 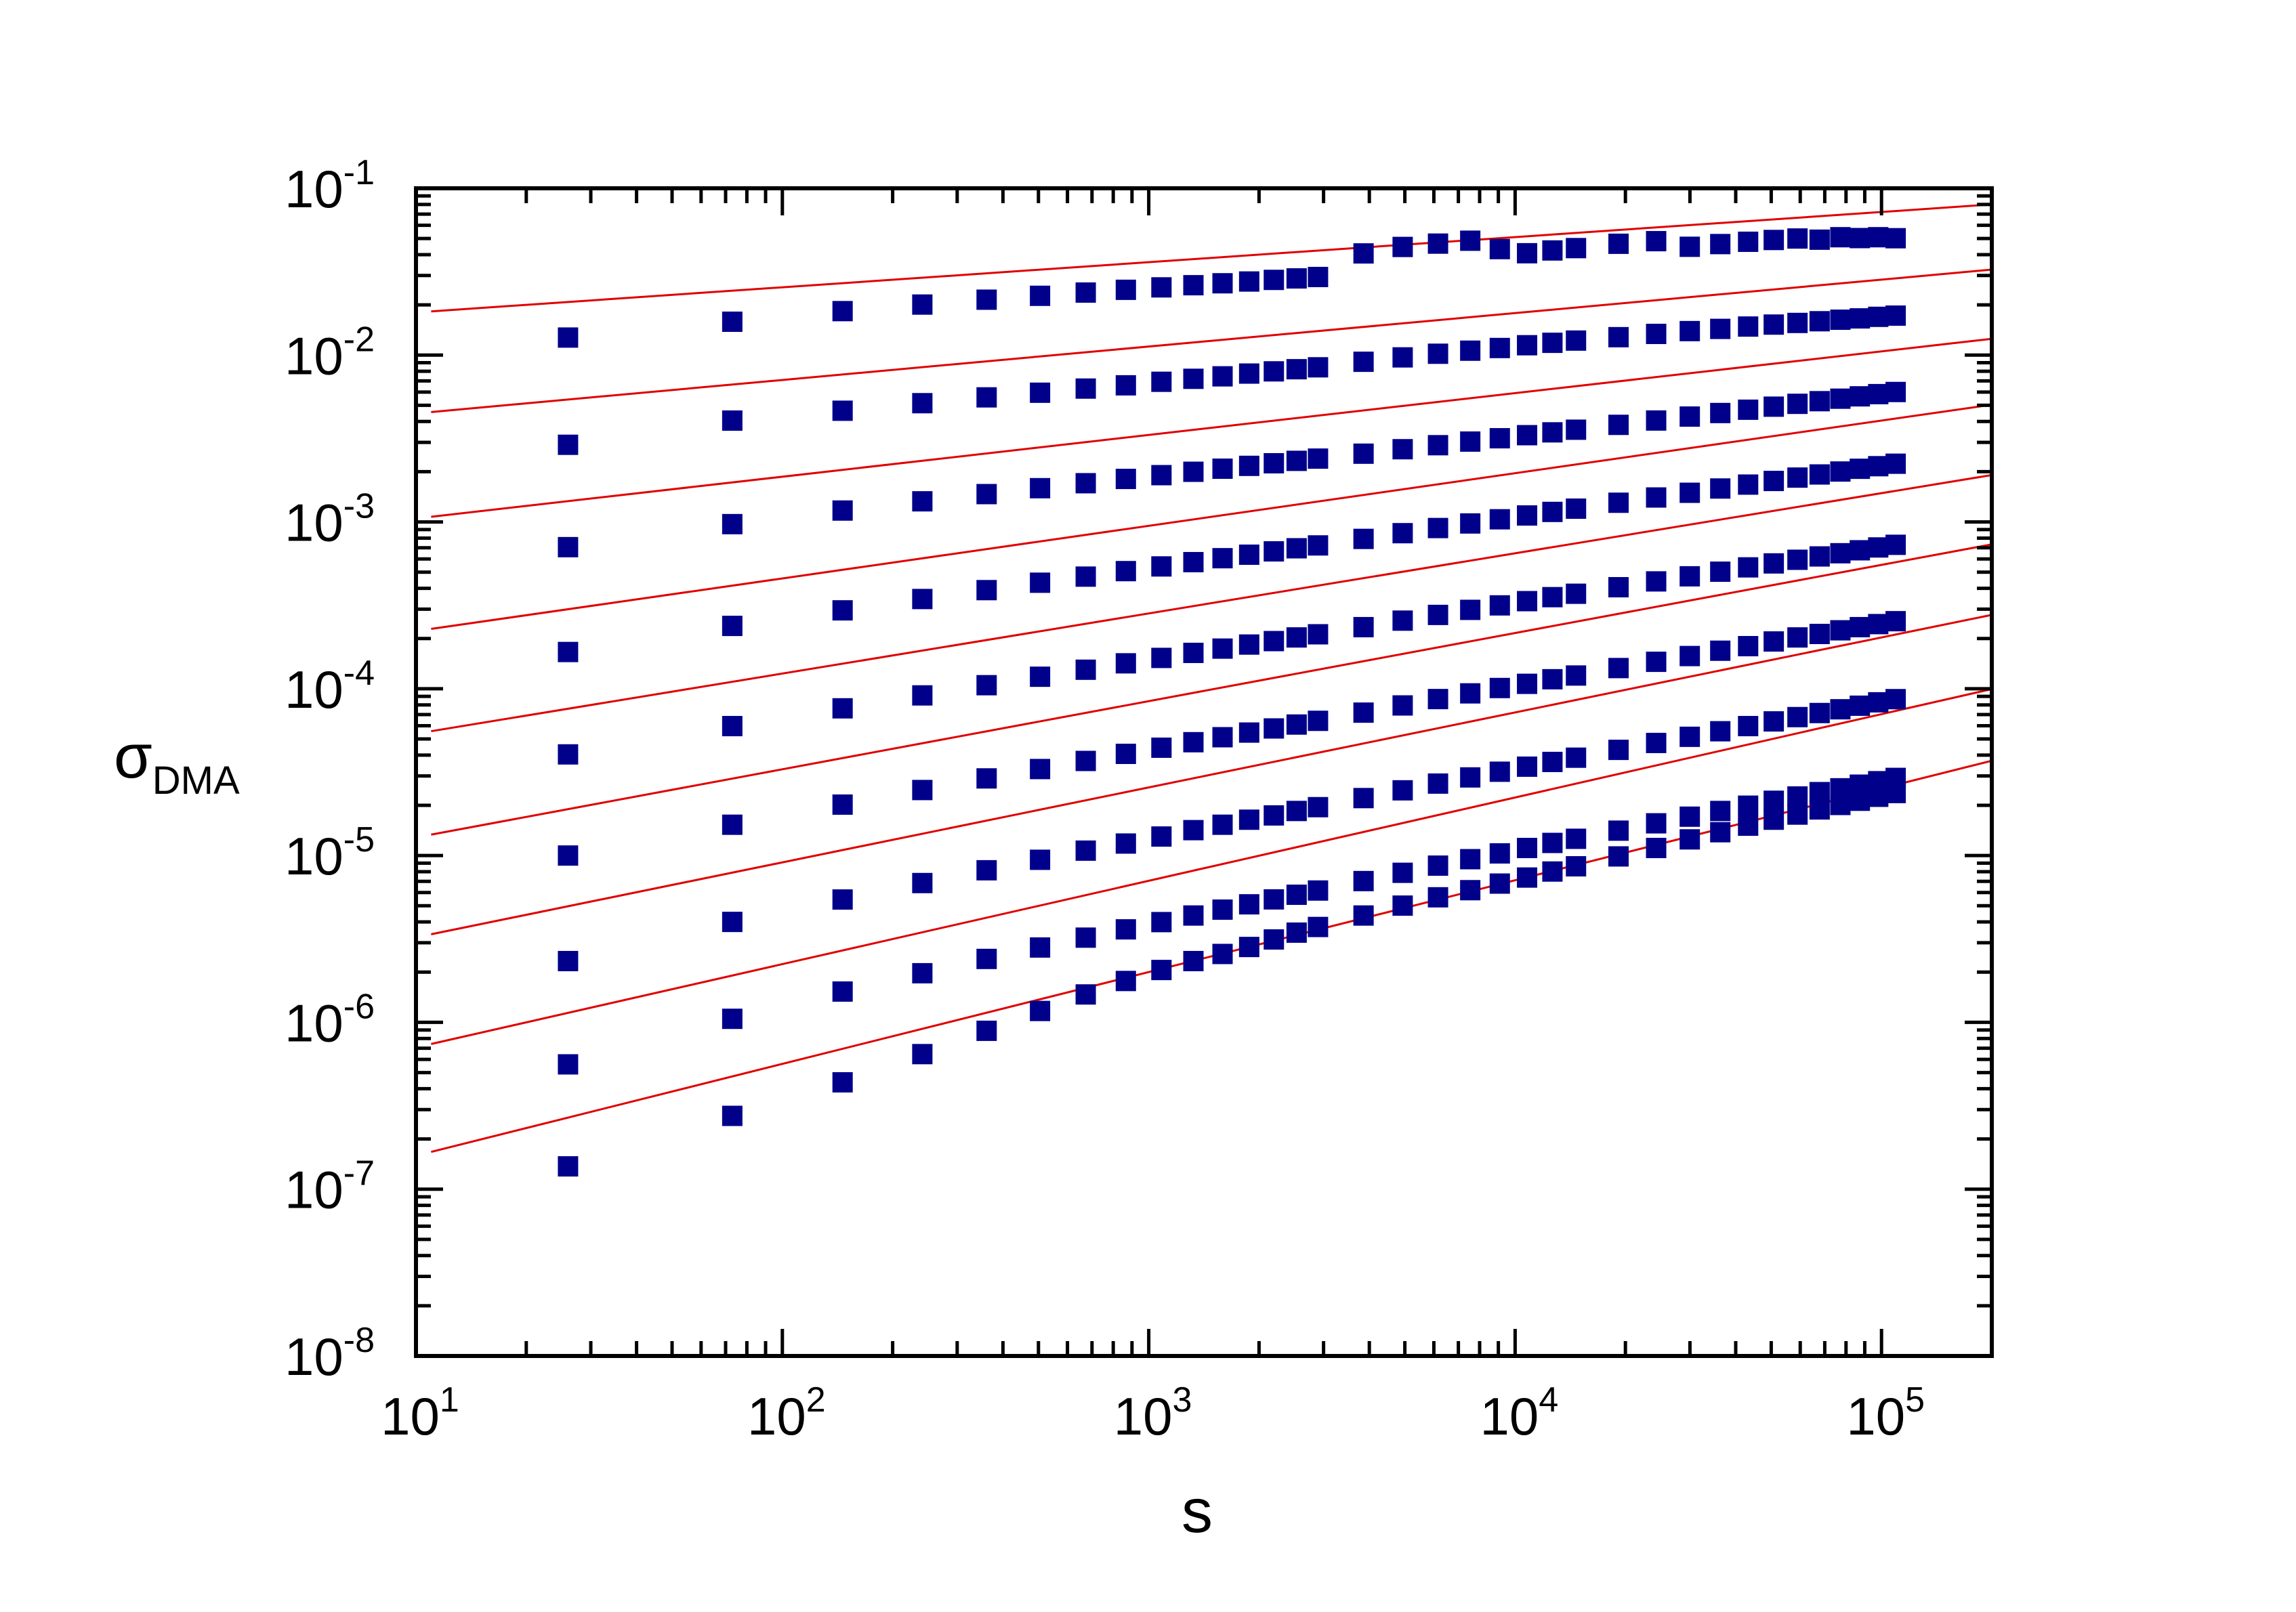 What do you see at coordinates (1182, 1400) in the screenshot?
I see `x-tick-exponent: 3` at bounding box center [1182, 1400].